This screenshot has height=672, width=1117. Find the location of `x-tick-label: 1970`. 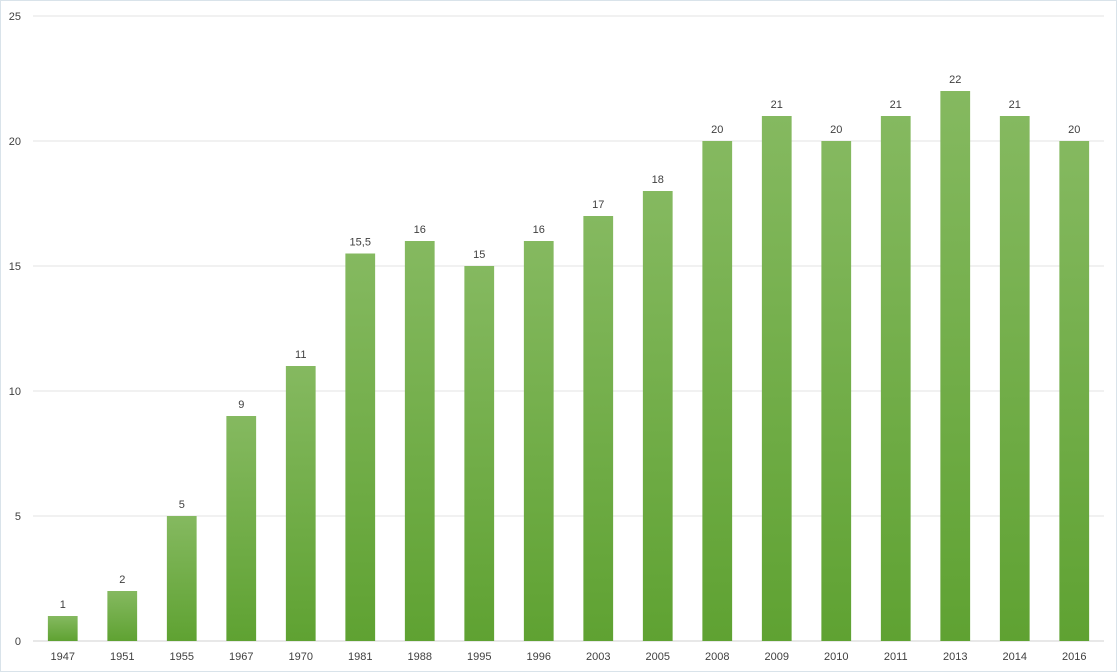

x-tick-label: 1970 is located at coordinates (301, 657).